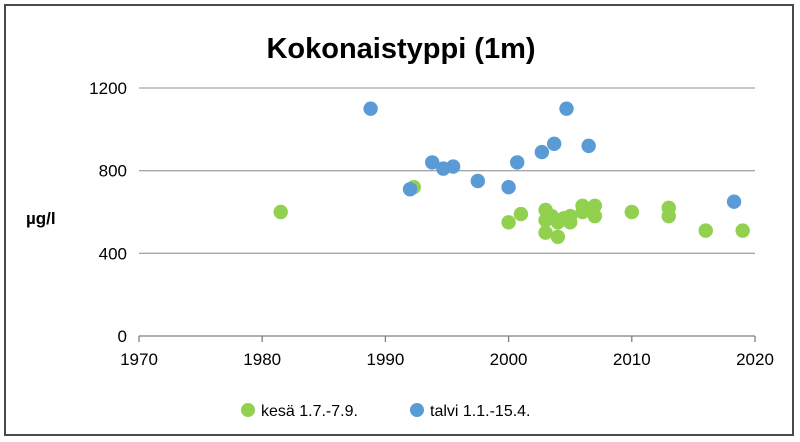  What do you see at coordinates (113, 253) in the screenshot?
I see `y-tick-label: 400` at bounding box center [113, 253].